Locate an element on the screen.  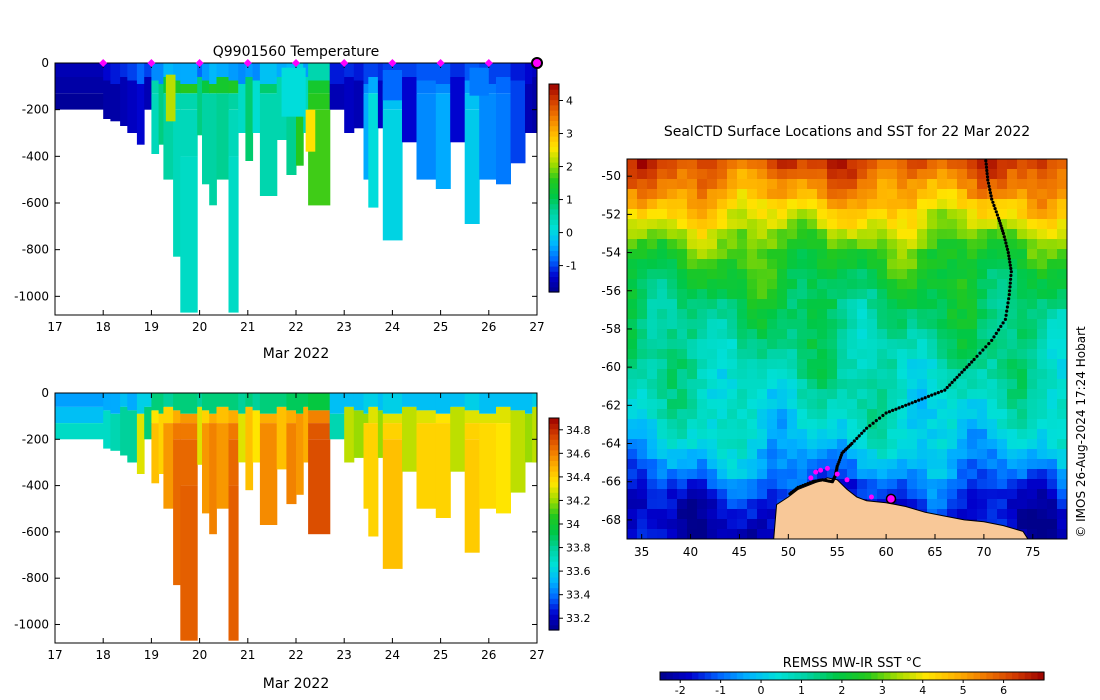
salinity-colorbar-swatch is located at coordinates (554, 595).